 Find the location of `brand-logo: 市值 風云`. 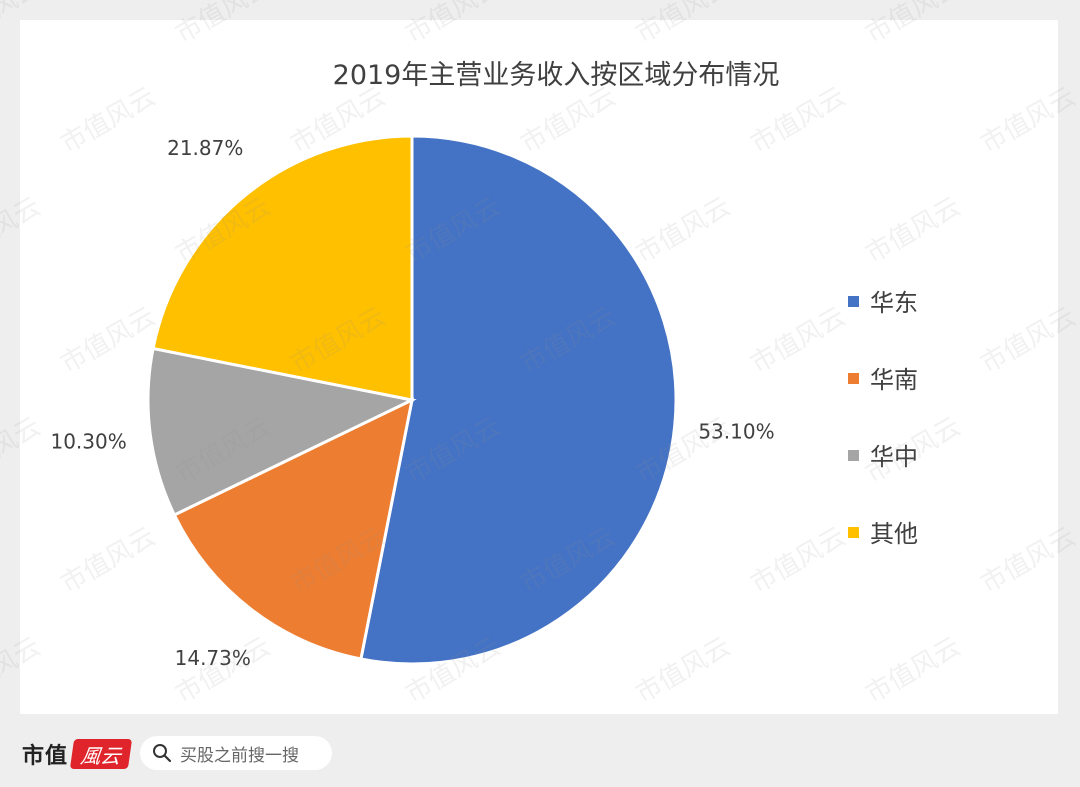

brand-logo: 市值 風云 is located at coordinates (77, 754).